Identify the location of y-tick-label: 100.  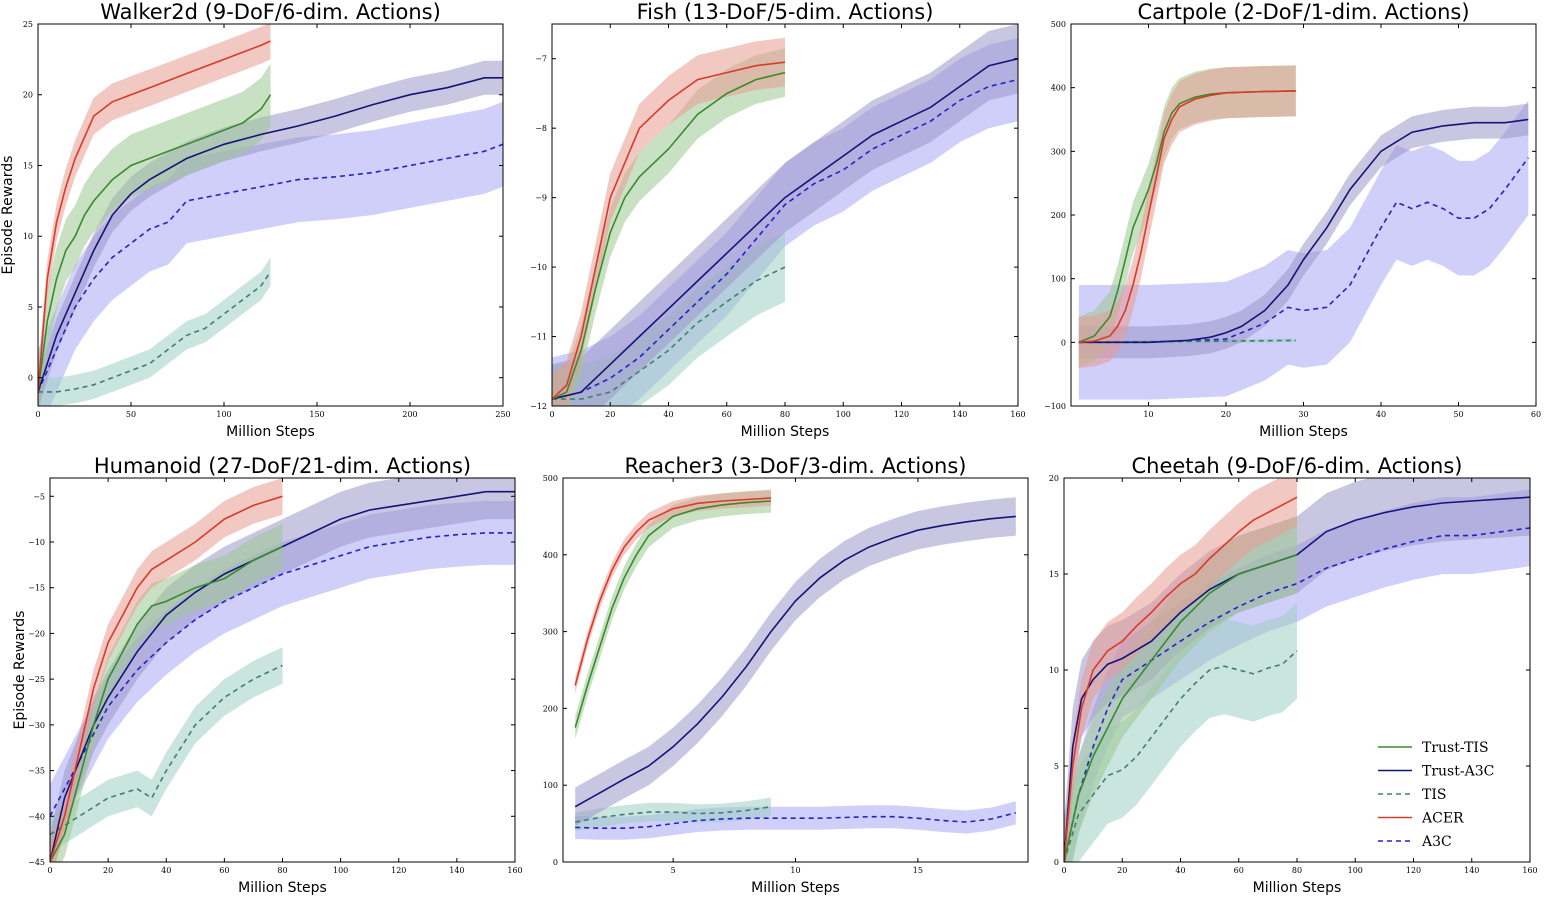
(1058, 279).